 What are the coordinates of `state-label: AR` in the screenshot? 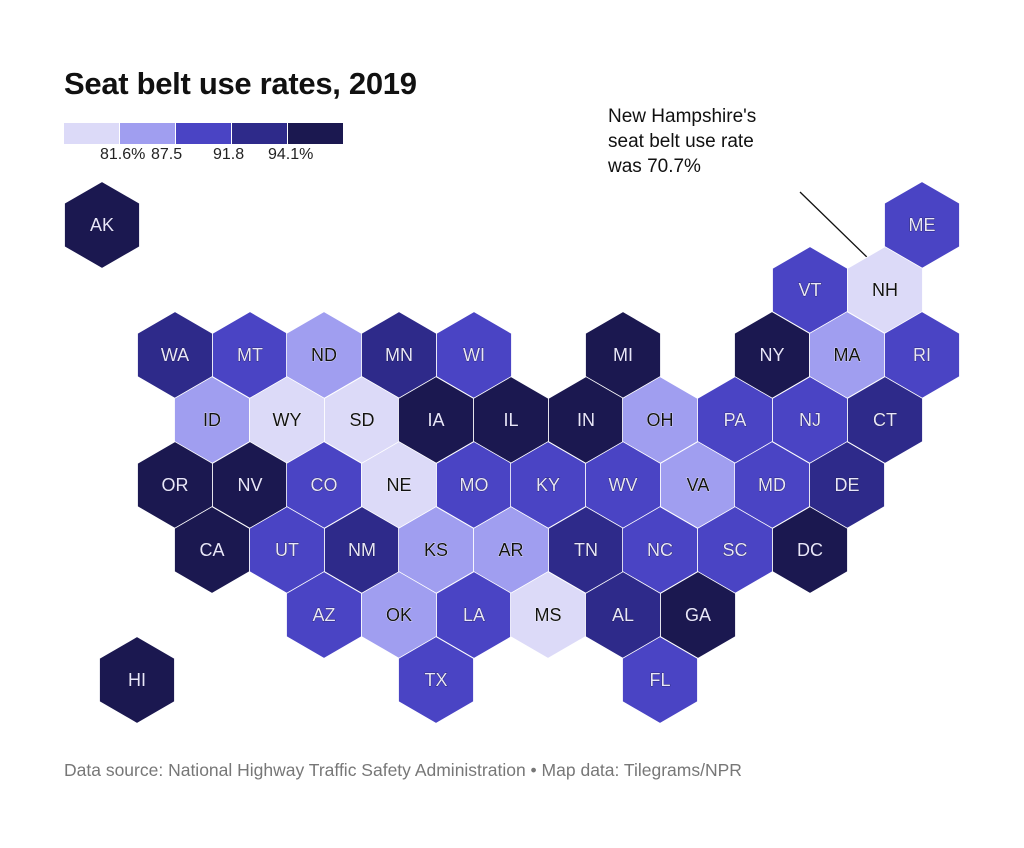 It's located at (510, 550).